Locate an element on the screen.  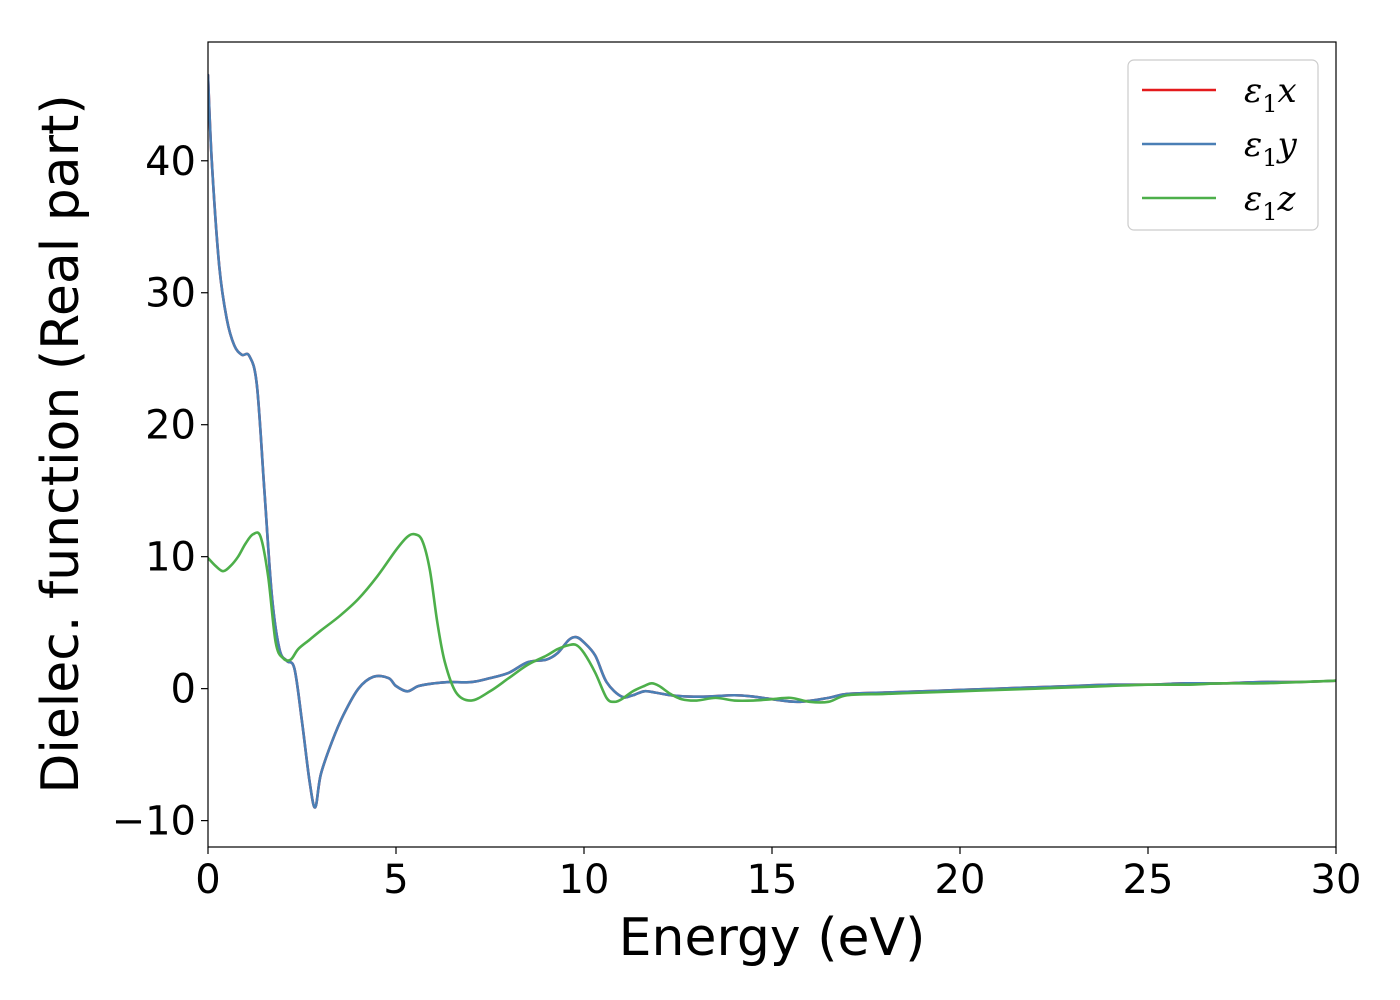
legend-axis: y is located at coordinates (1287, 145).